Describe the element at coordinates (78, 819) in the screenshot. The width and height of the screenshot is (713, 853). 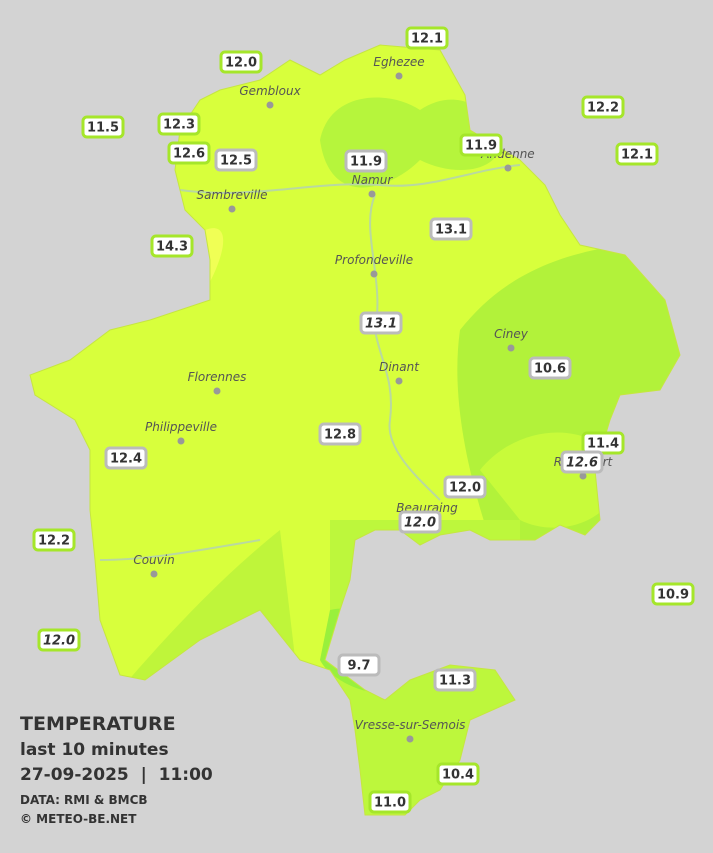
I see `legend-copyright: © METEO-BE.NET` at that location.